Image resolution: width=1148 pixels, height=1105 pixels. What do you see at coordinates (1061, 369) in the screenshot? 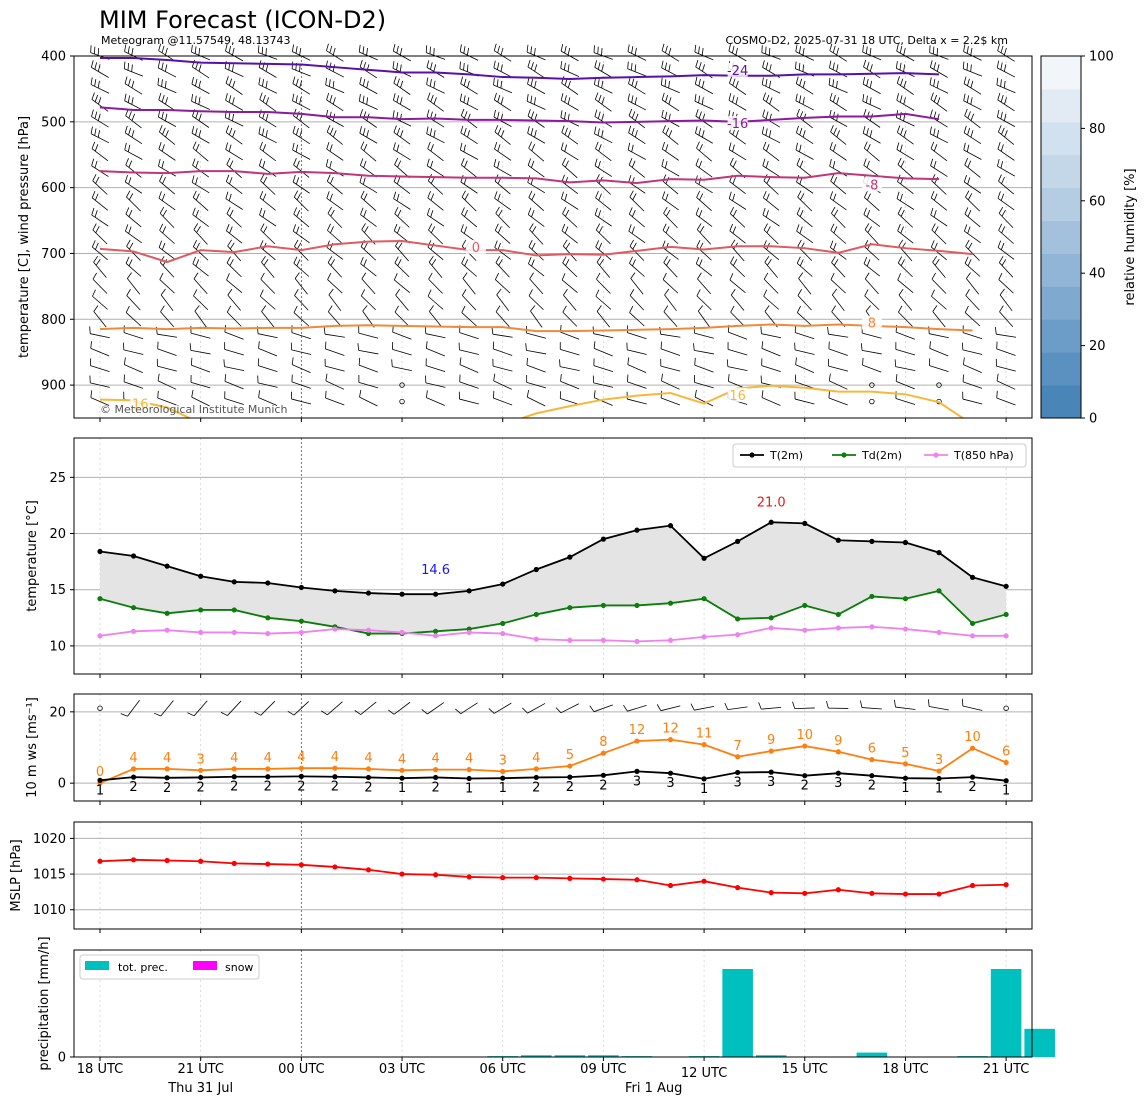
I see `colorbar-segment` at bounding box center [1061, 369].